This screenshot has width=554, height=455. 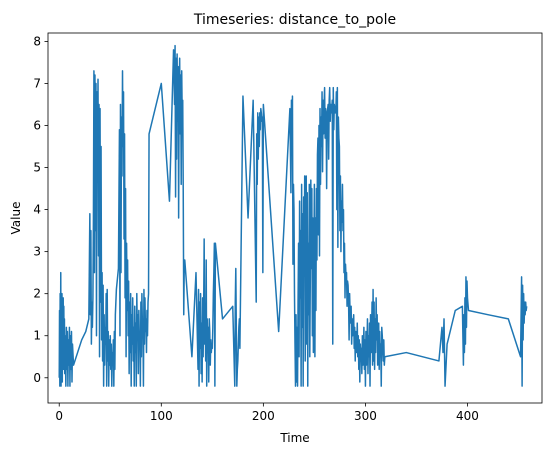 What do you see at coordinates (37, 126) in the screenshot?
I see `y-tick-label: 6` at bounding box center [37, 126].